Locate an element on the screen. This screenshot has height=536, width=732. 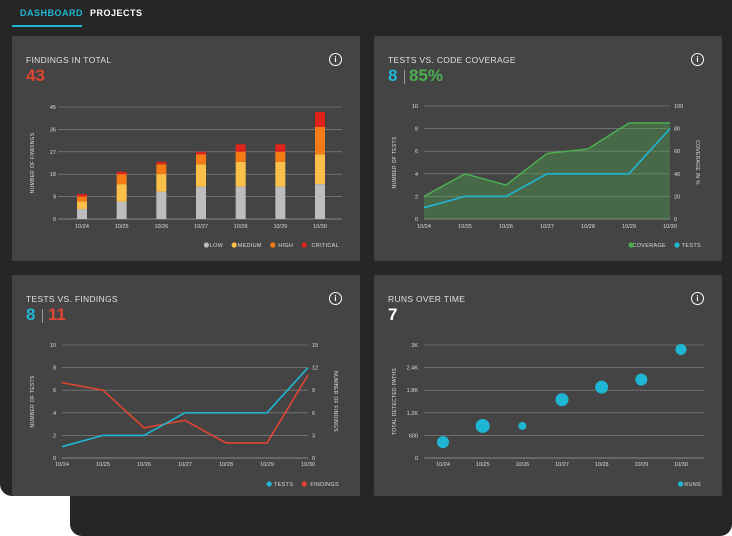
card-title: RUNS OVER TIME is located at coordinates (427, 299).